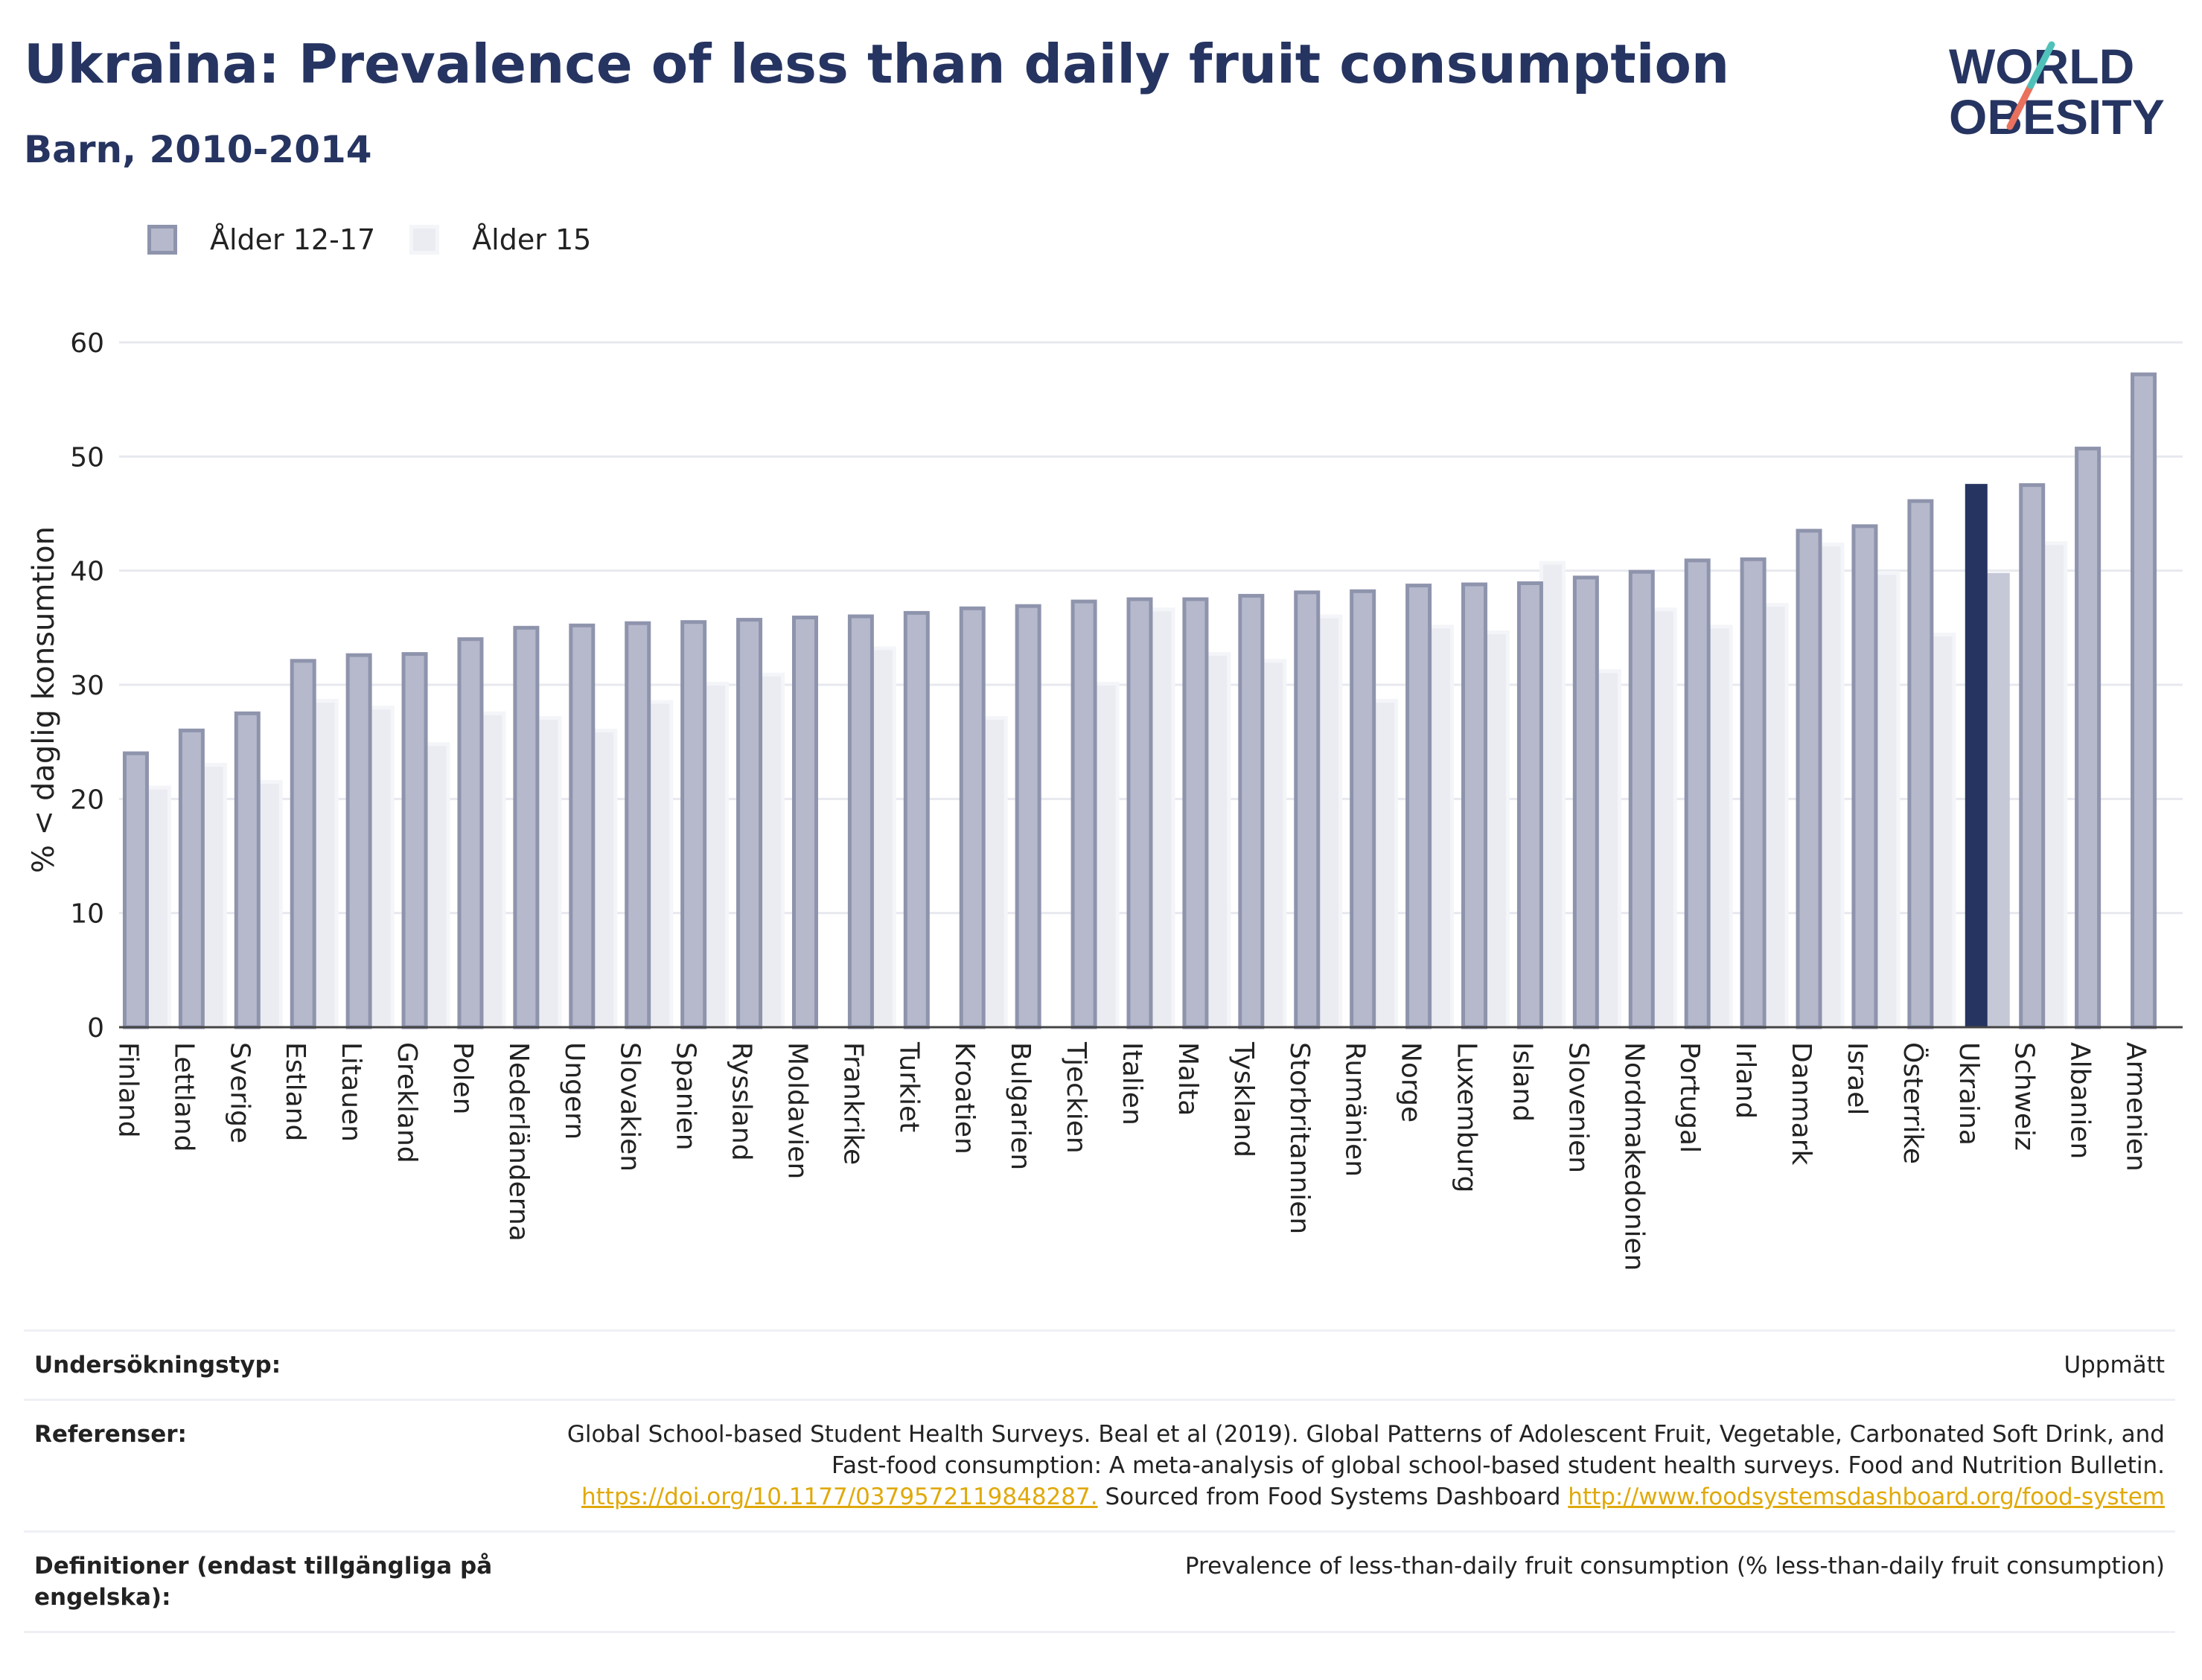 The width and height of the screenshot is (2202, 1680). I want to click on x-tick-label: Schweiz, so click(2024, 1096).